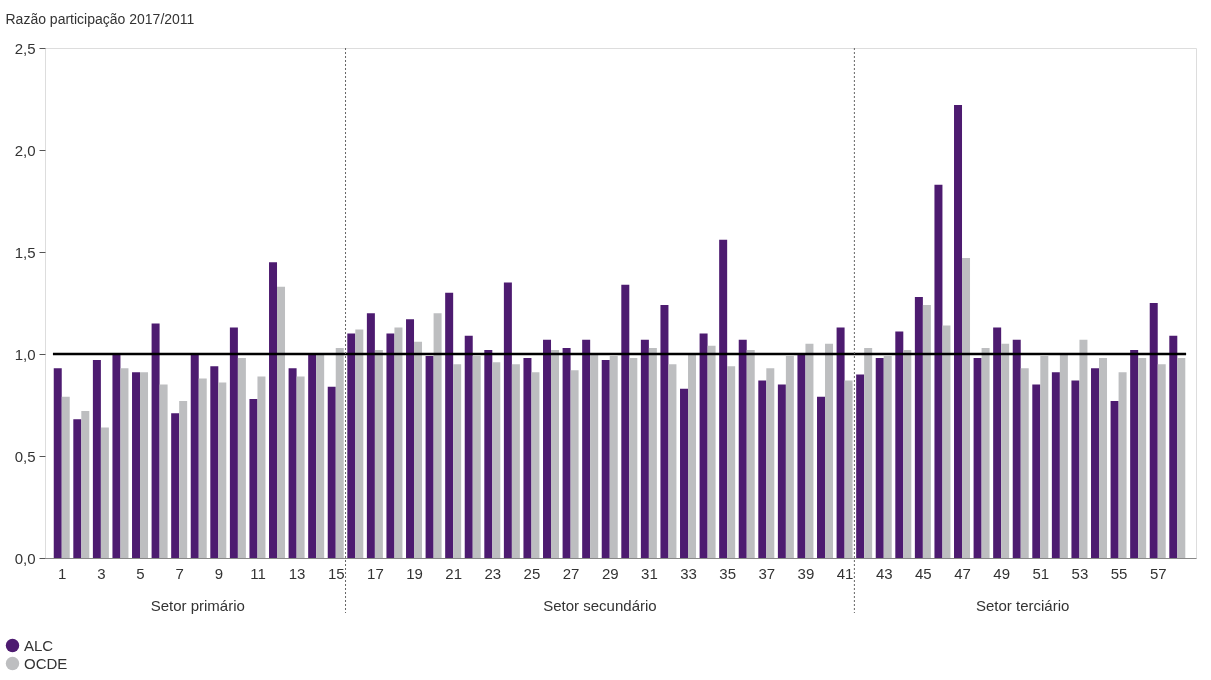 This screenshot has width=1211, height=680. I want to click on x-tick-label: 49, so click(1001, 573).